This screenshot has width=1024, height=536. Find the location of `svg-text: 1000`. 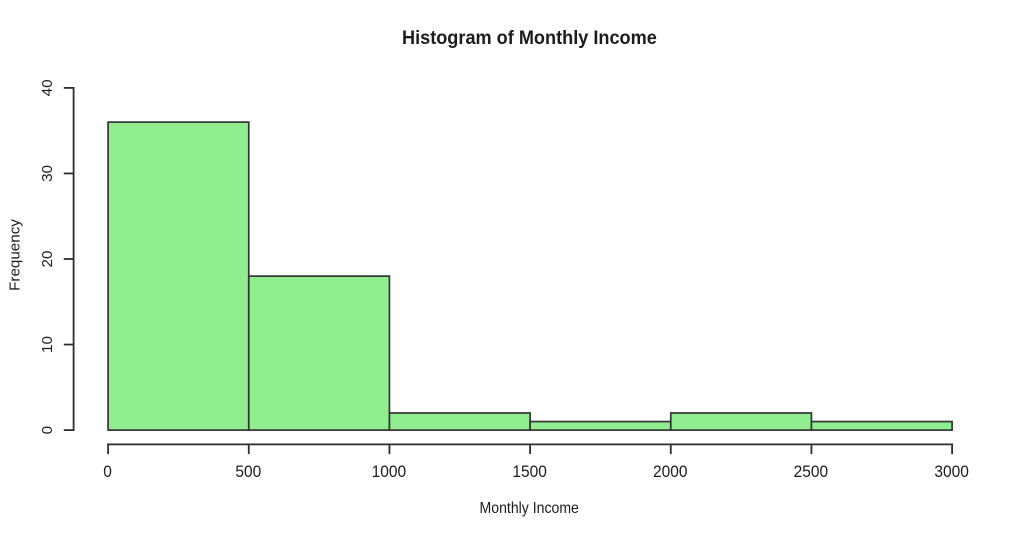

svg-text: 1000 is located at coordinates (389, 473).